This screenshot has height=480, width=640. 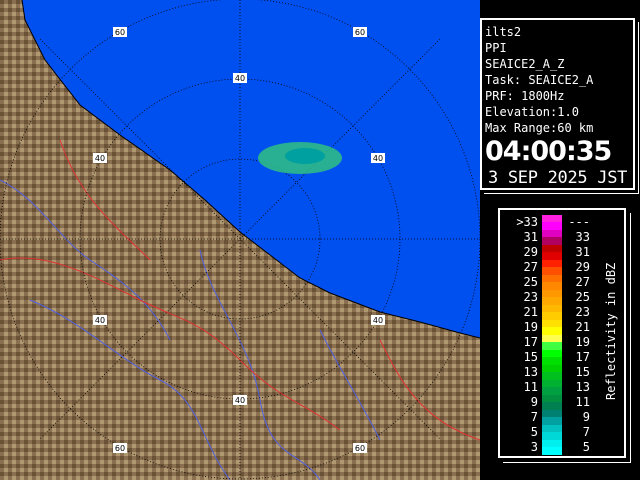 What do you see at coordinates (530, 312) in the screenshot?
I see `legend-low-label: 21` at bounding box center [530, 312].